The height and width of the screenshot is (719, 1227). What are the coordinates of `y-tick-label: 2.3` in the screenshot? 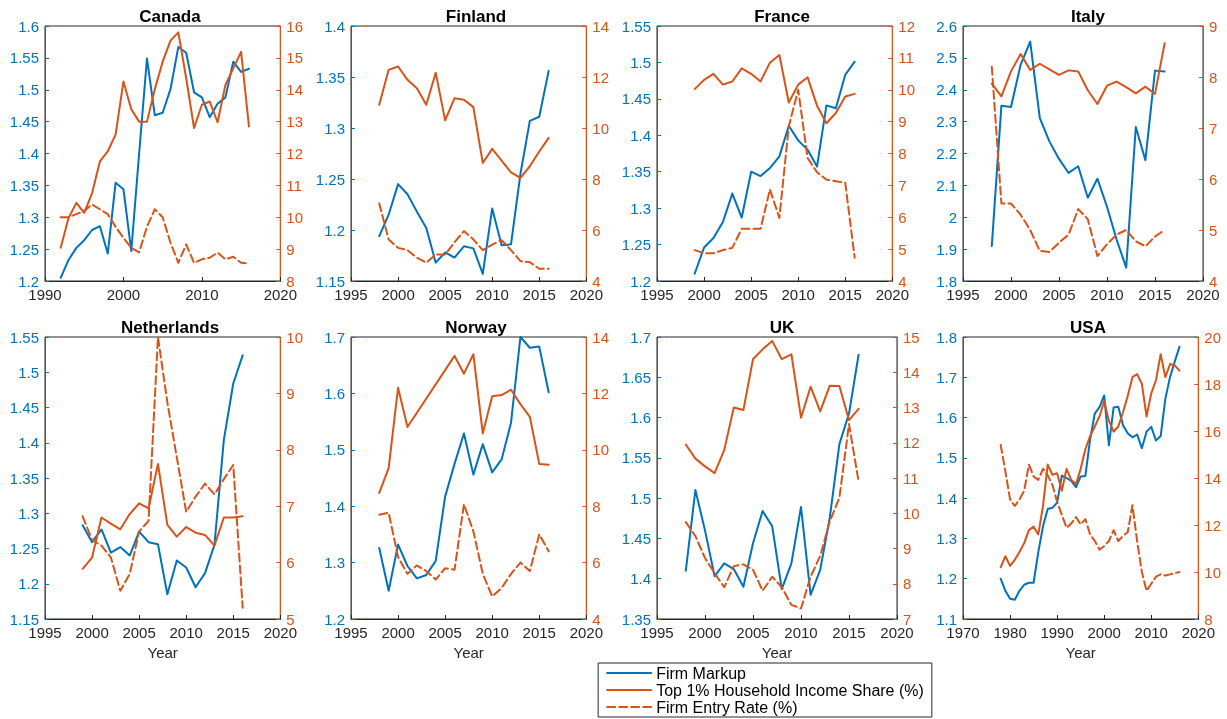 It's located at (946, 122).